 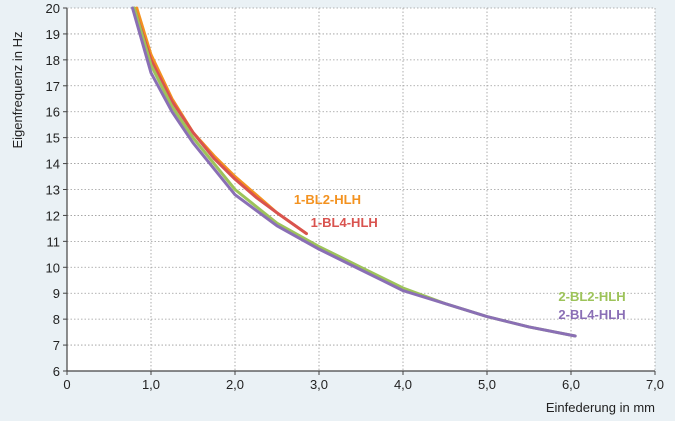 I want to click on y-tick-label: 8, so click(x=56, y=319).